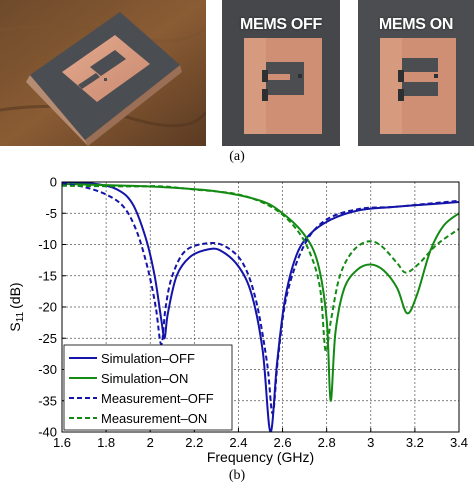  What do you see at coordinates (237, 156) in the screenshot?
I see `caption-a: (a)` at bounding box center [237, 156].